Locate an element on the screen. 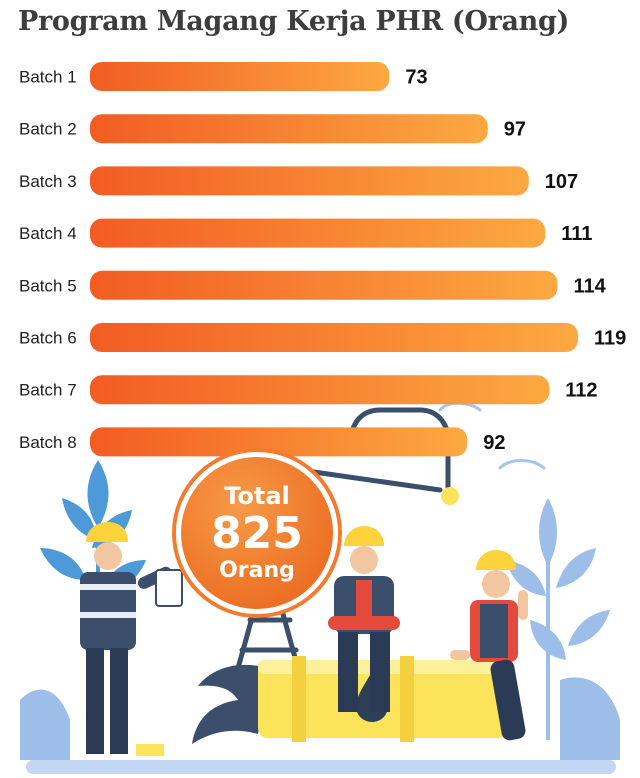 The image size is (640, 778). worker-right is located at coordinates (489, 645).